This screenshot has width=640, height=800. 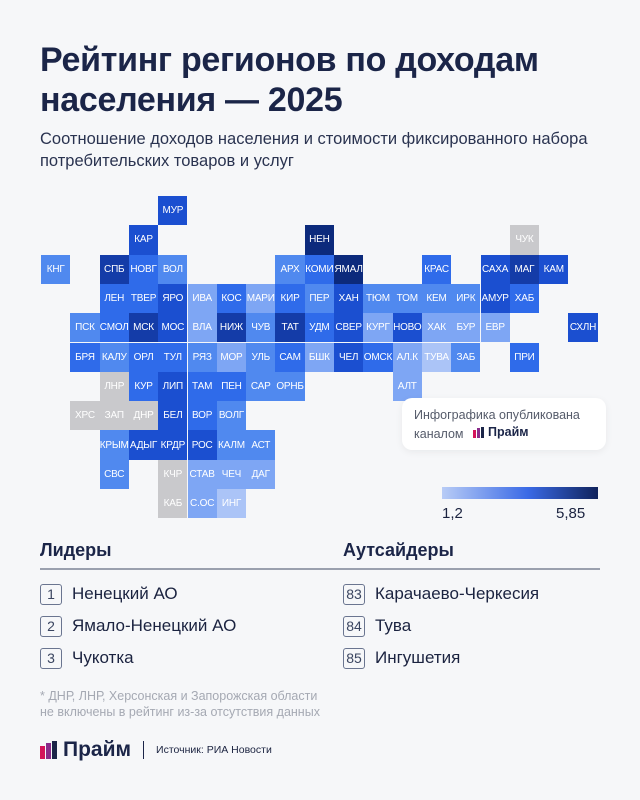 What do you see at coordinates (231, 474) in the screenshot?
I see `region-tile: ЧЕЧ` at bounding box center [231, 474].